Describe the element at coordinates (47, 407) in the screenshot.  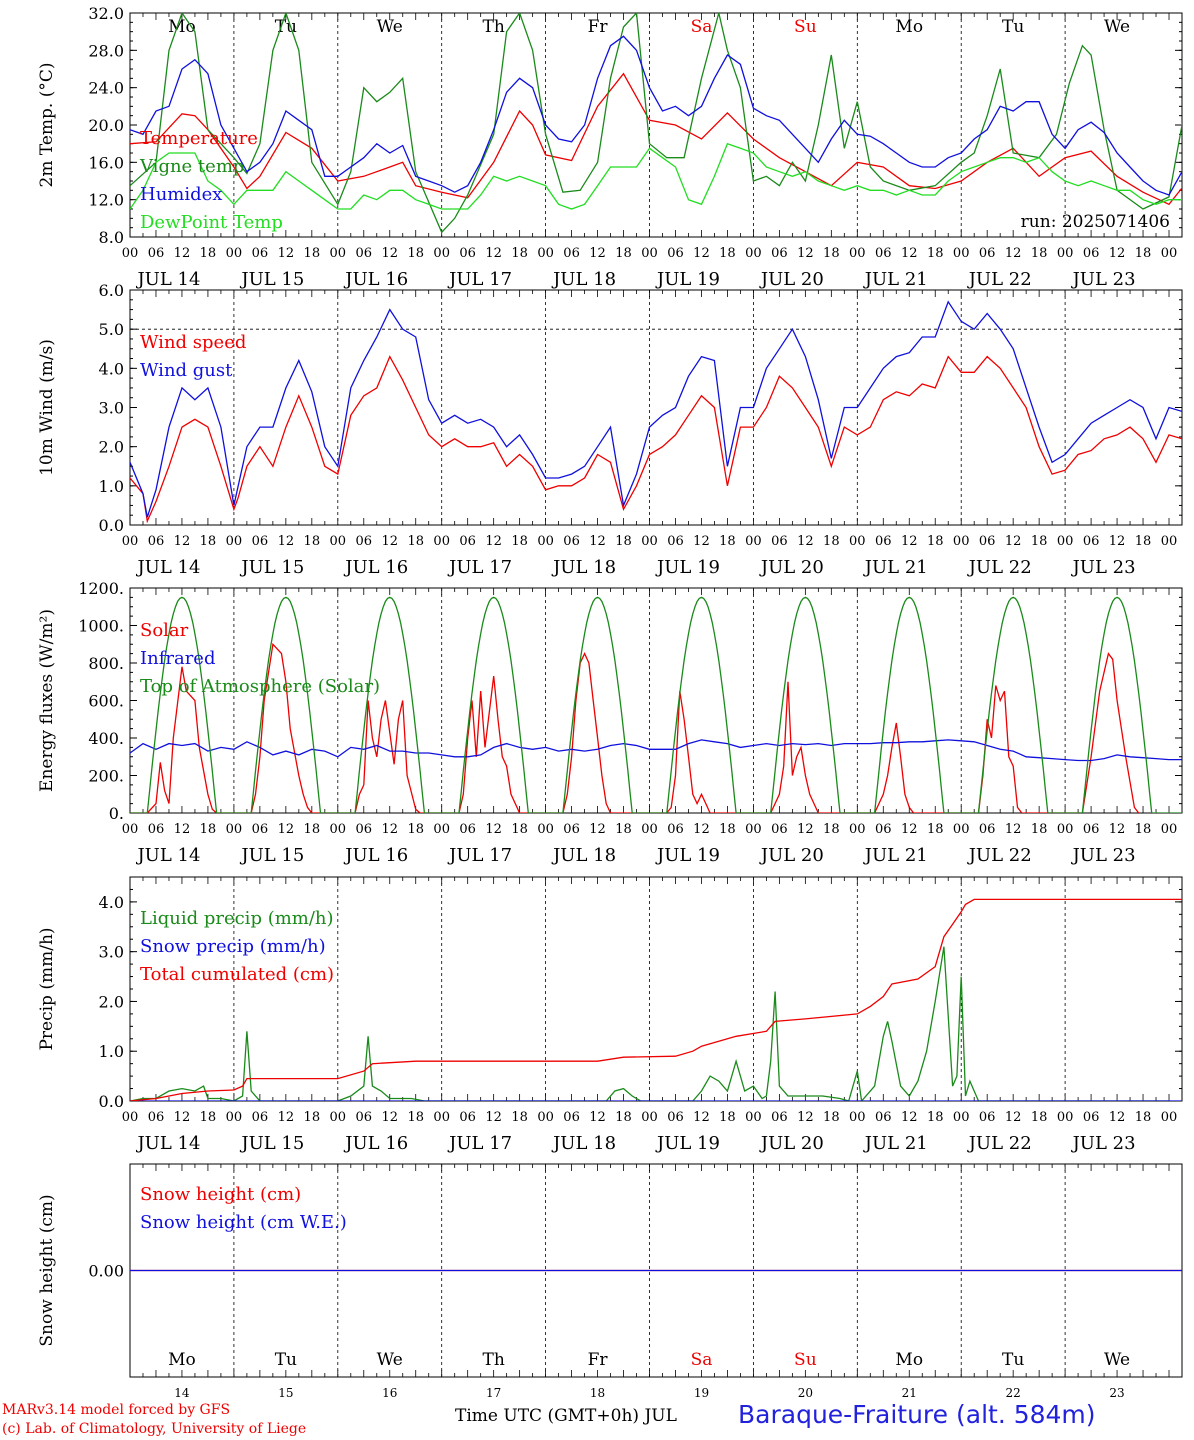
I see `wind-y-axis-label: 10m Wind (m/s)` at that location.